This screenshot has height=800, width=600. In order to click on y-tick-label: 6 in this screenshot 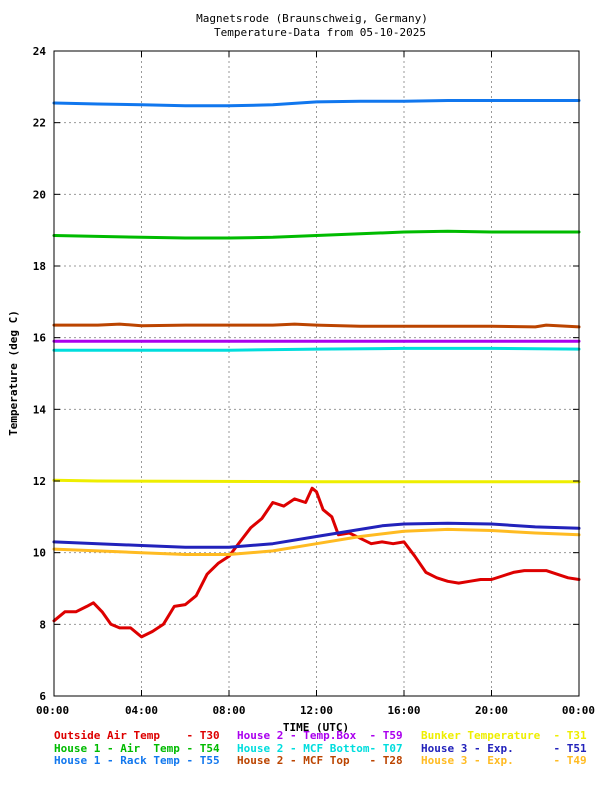, I will do `click(42, 696)`.